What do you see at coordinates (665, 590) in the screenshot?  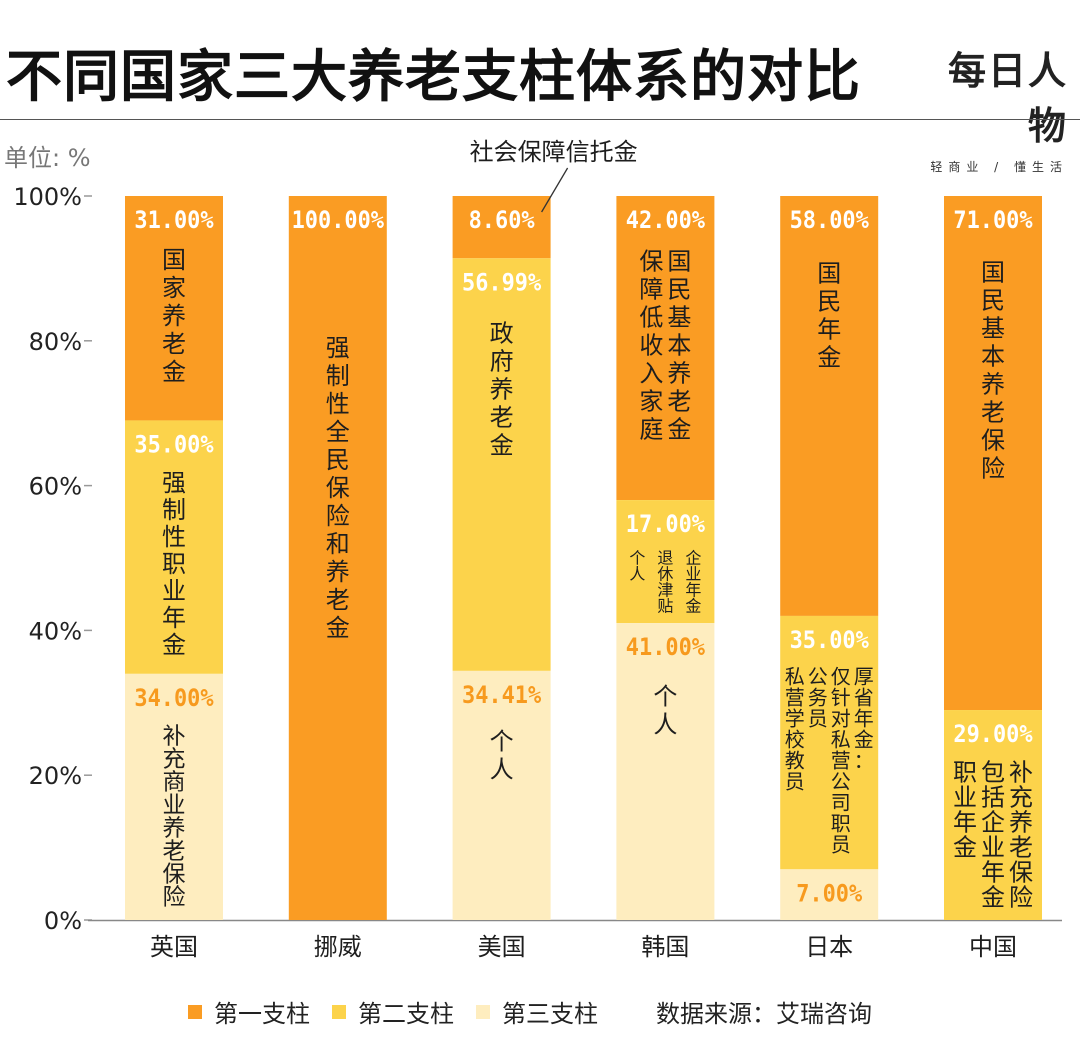 I see `bar-description: 津` at bounding box center [665, 590].